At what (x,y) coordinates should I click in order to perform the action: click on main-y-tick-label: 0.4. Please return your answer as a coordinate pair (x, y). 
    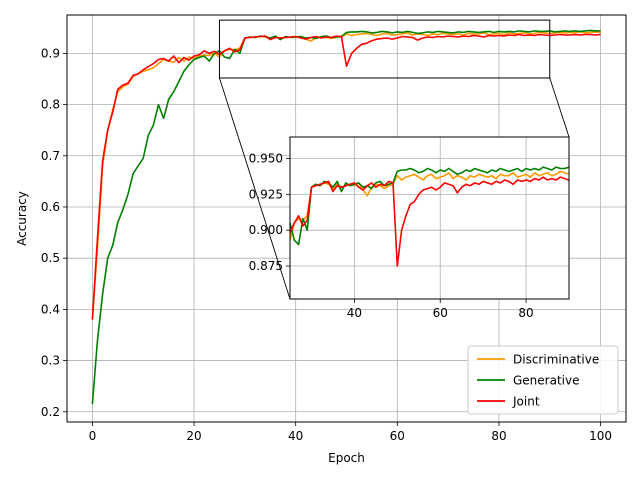
    Looking at the image, I should click on (50, 309).